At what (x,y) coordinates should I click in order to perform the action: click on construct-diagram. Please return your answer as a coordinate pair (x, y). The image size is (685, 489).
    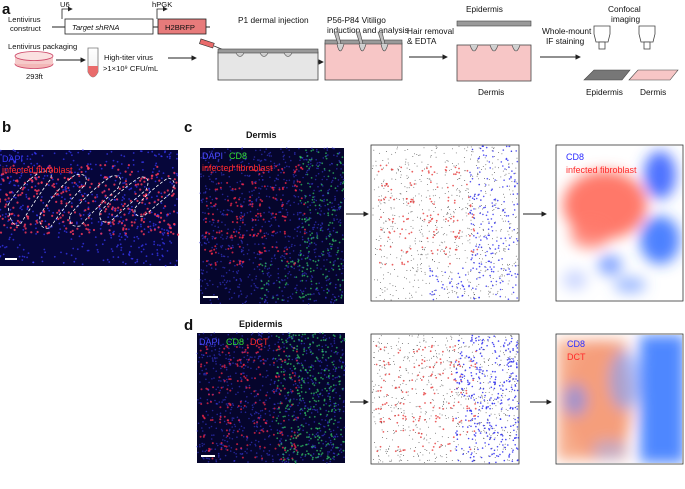
    Looking at the image, I should click on (131, 20).